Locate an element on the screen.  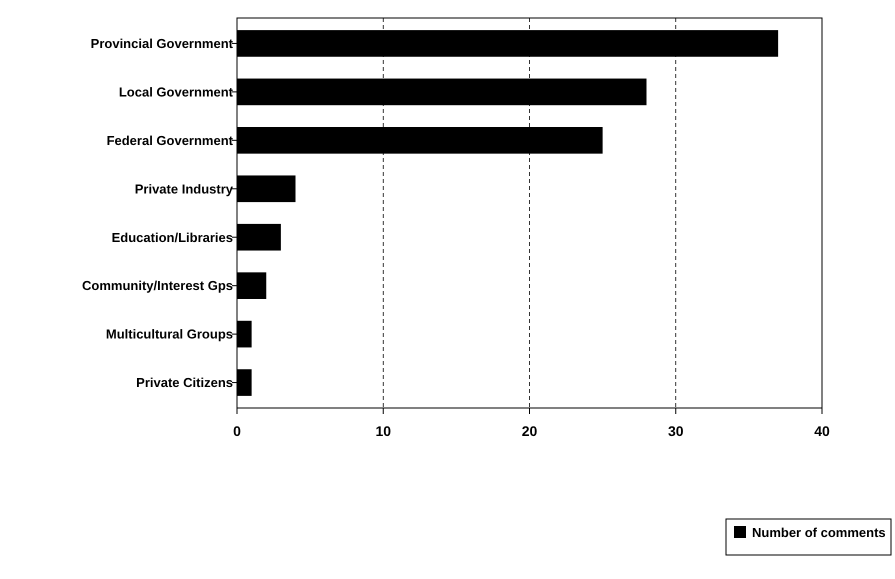
y-tick-label: Provincial Government is located at coordinates (162, 43).